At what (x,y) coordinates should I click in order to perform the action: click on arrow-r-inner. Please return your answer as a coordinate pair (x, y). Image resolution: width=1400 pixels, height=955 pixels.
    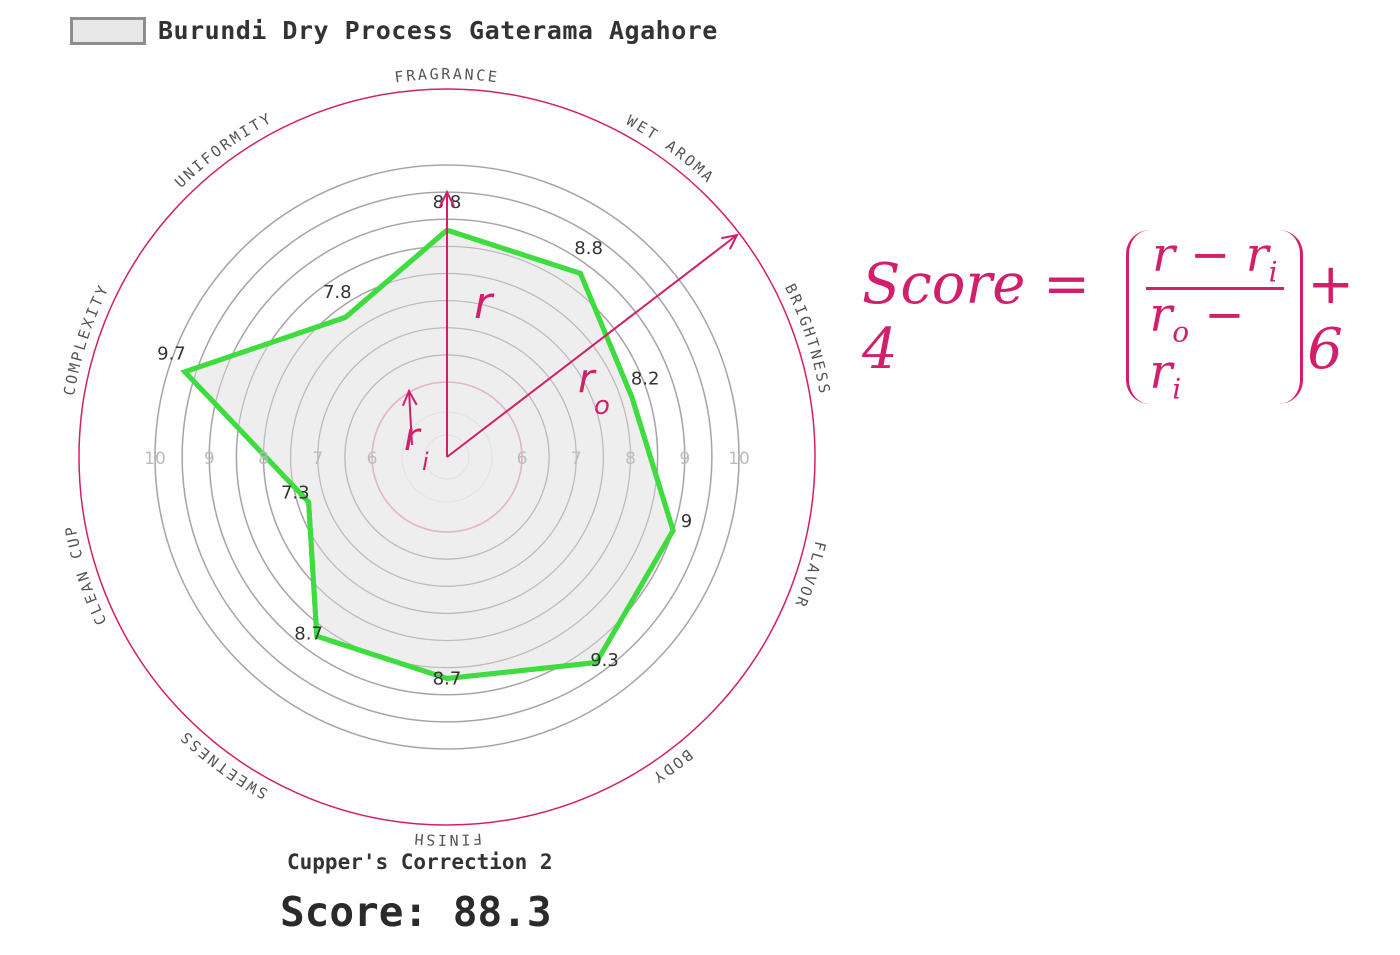
    Looking at the image, I should click on (410, 418).